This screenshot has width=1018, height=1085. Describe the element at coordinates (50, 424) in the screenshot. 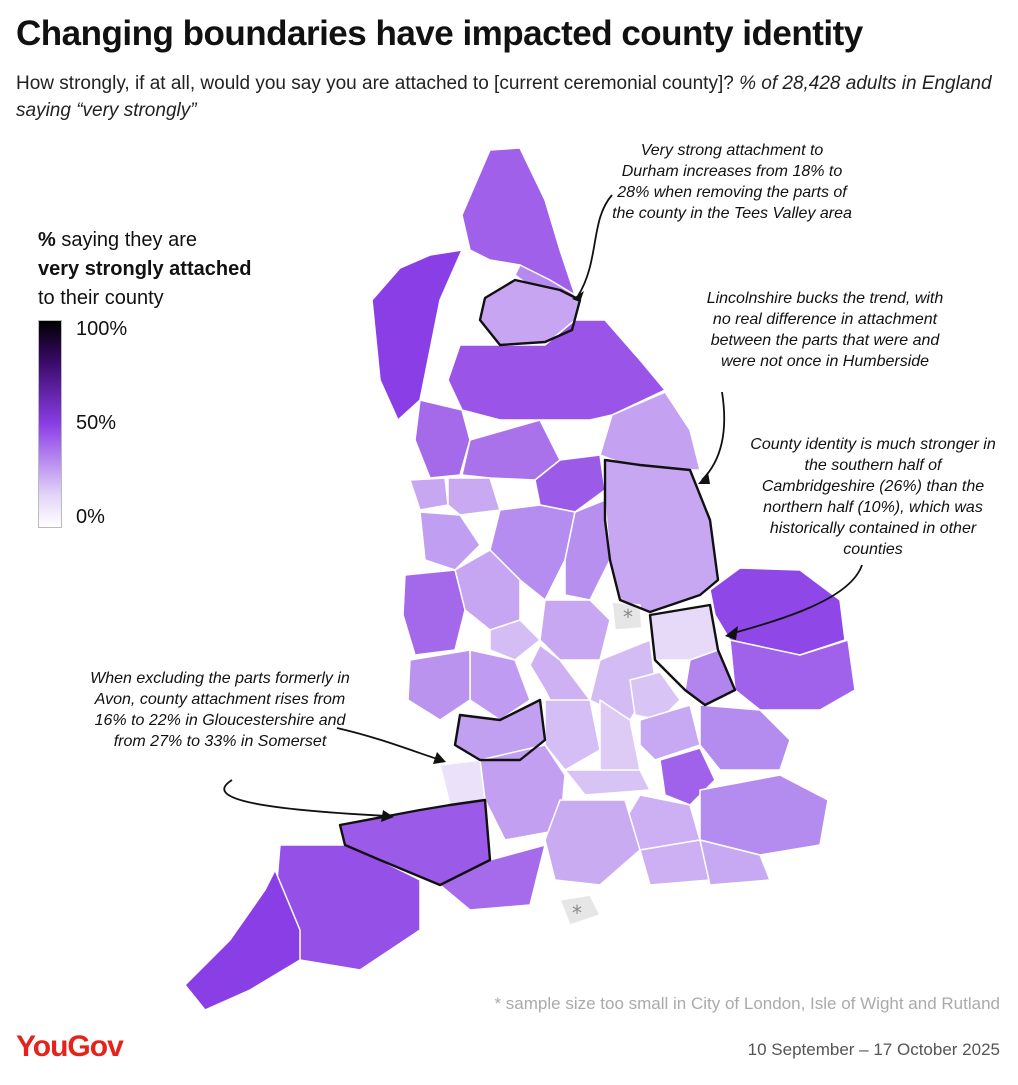

I see `color-scale-bar` at that location.